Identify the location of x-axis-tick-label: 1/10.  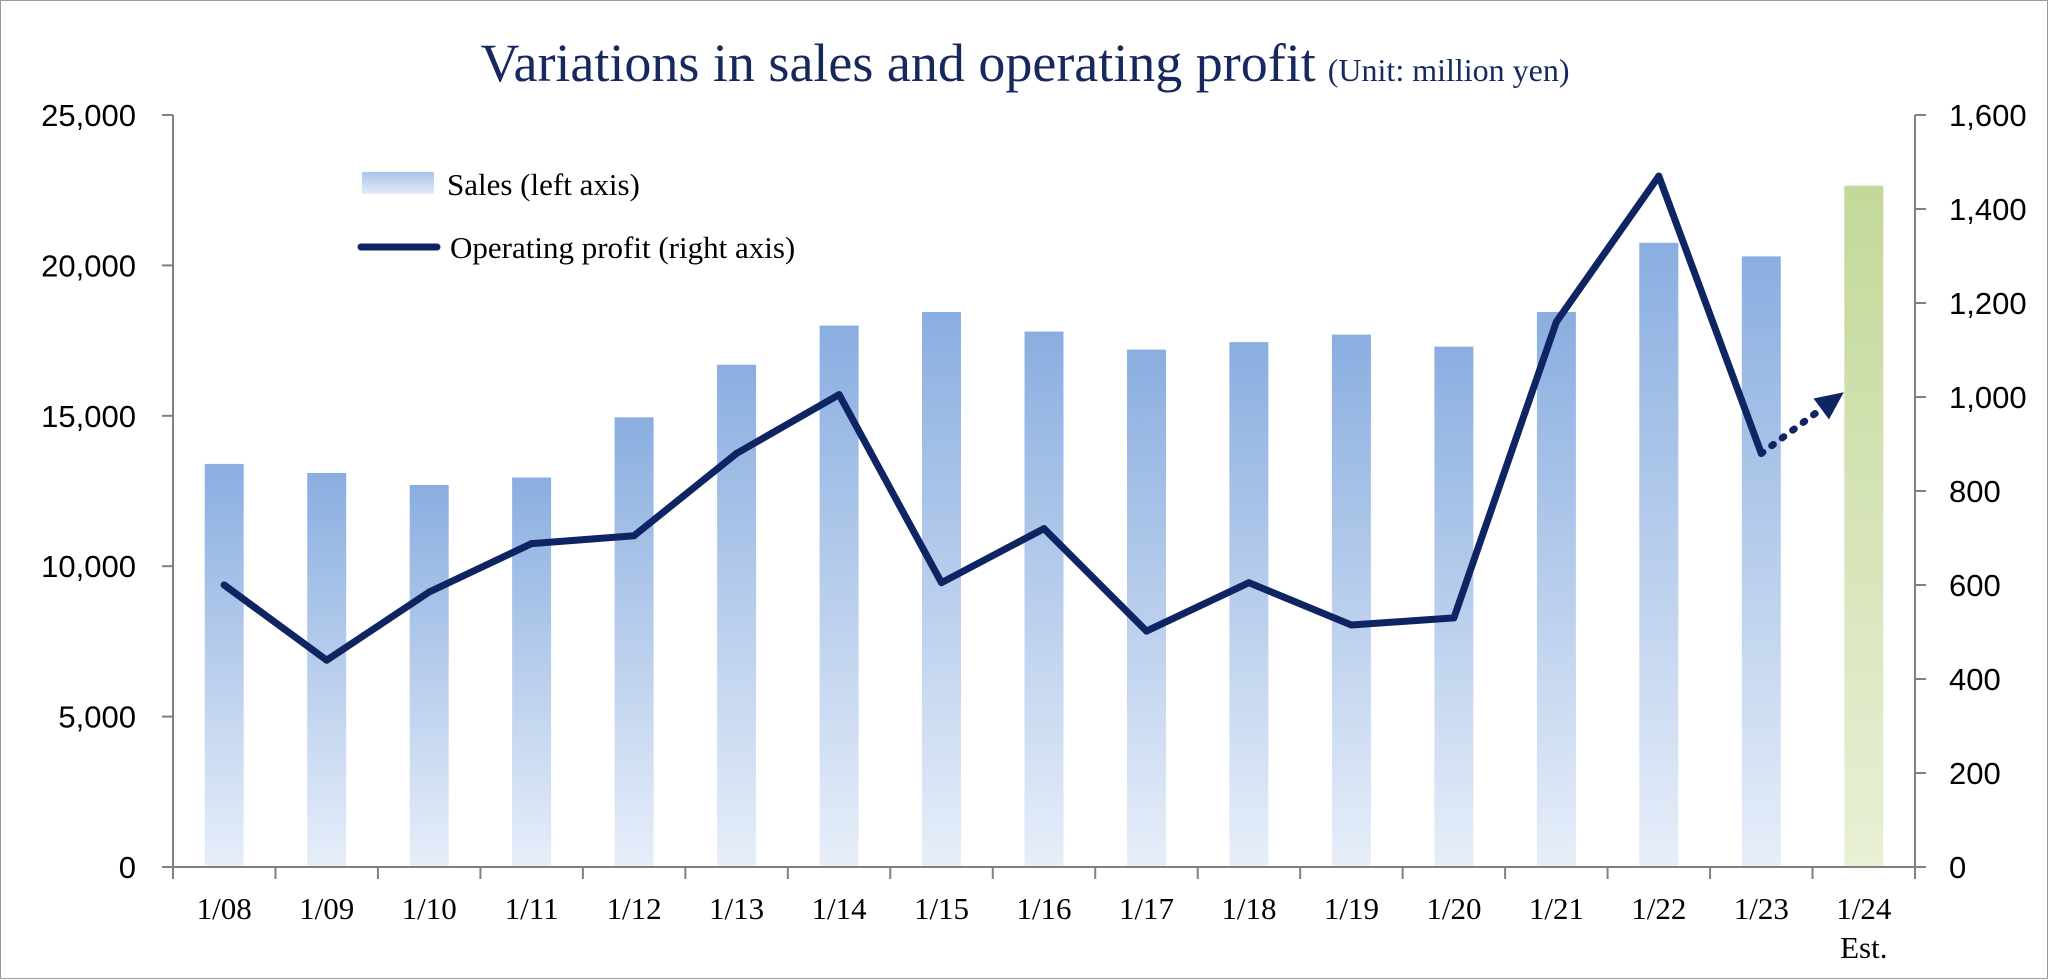
(429, 908).